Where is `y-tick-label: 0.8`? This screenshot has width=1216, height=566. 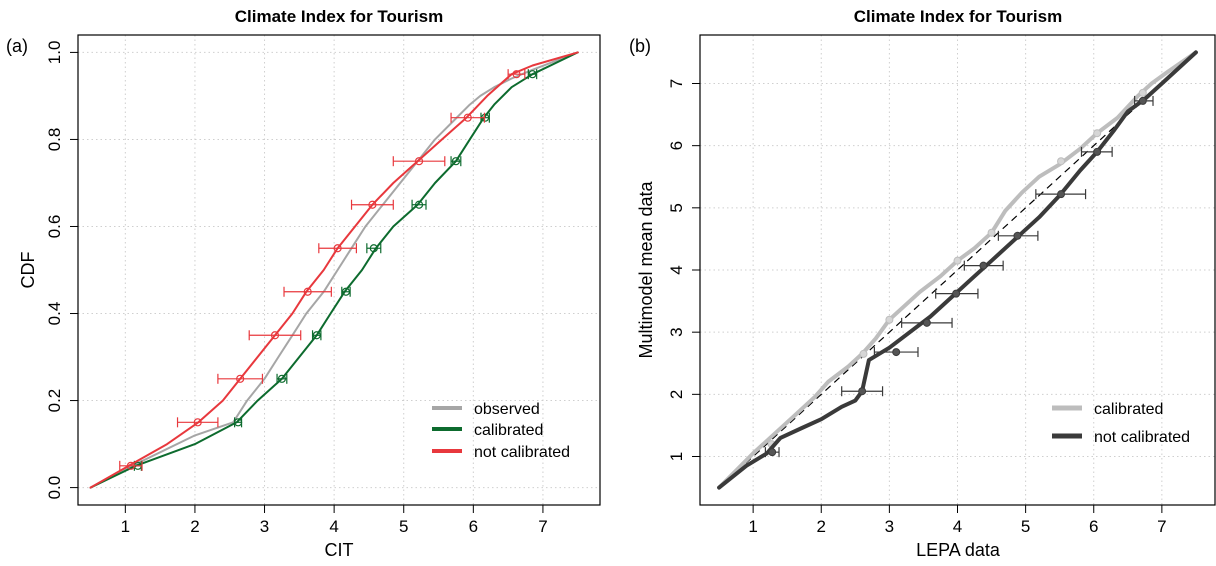 y-tick-label: 0.8 is located at coordinates (54, 140).